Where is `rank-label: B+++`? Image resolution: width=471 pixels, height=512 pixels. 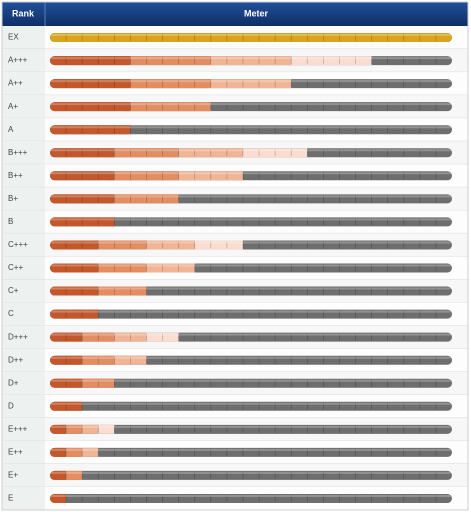 rank-label: B+++ is located at coordinates (18, 152).